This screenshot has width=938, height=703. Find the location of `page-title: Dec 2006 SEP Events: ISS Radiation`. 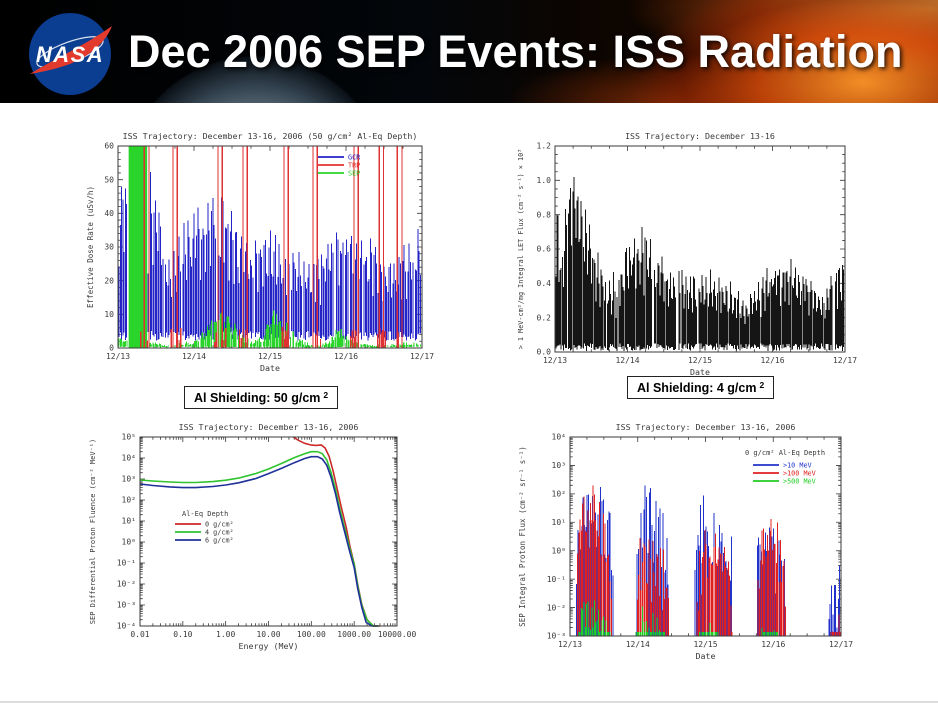

page-title: Dec 2006 SEP Events: ISS Radiation is located at coordinates (515, 51).